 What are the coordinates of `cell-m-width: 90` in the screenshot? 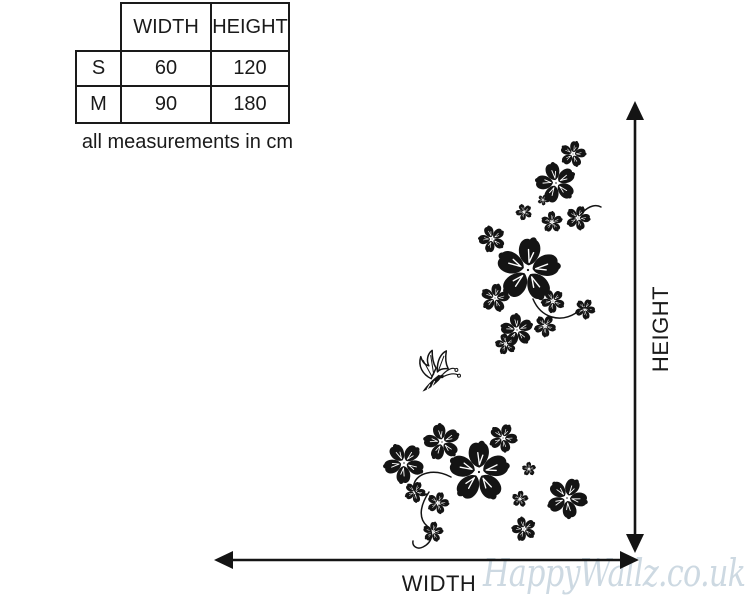 It's located at (166, 104).